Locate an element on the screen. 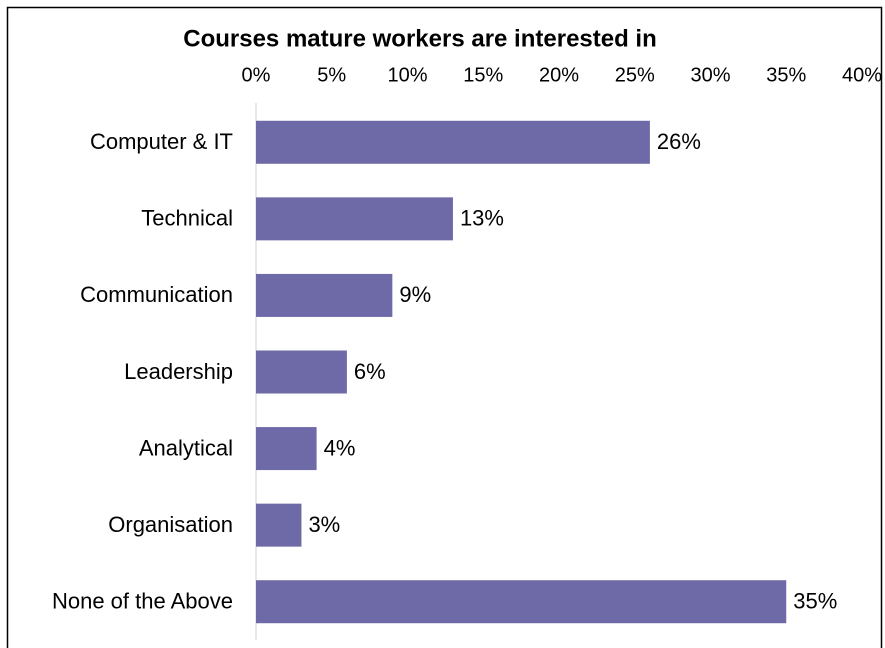  data-label: 4% is located at coordinates (340, 447).